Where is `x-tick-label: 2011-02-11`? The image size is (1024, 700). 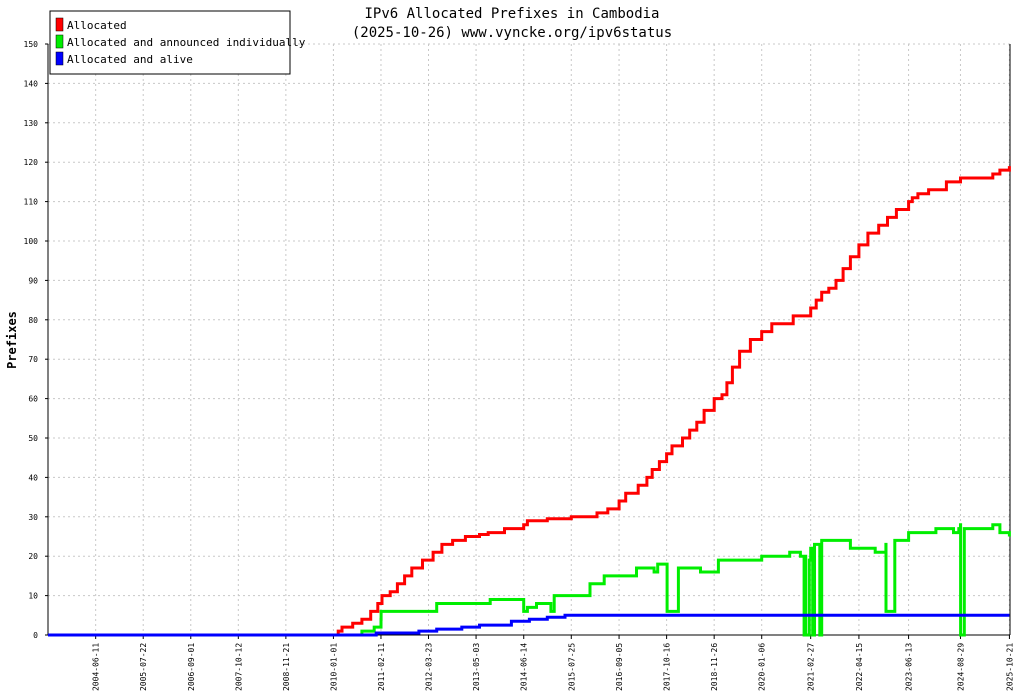 x-tick-label: 2011-02-11 is located at coordinates (381, 667).